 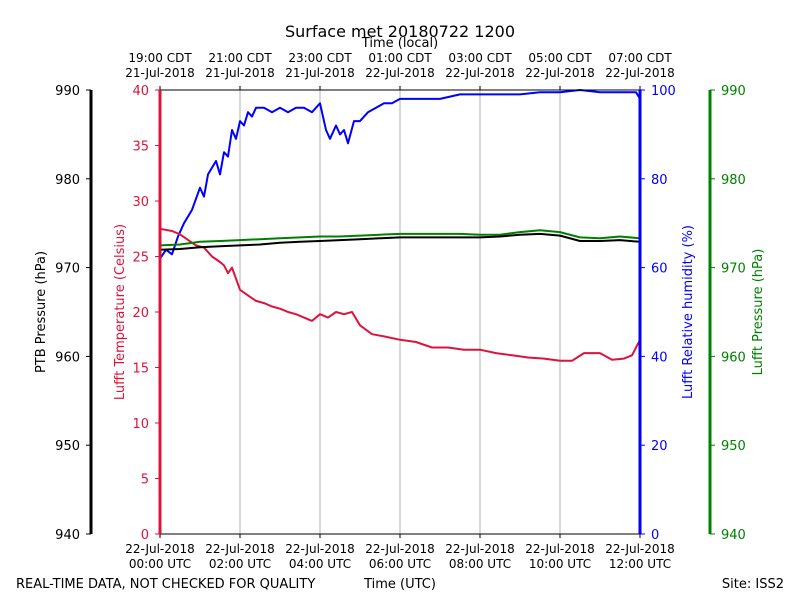 What do you see at coordinates (480, 564) in the screenshot?
I see `x-tick-label-utc-time: 08:00 UTC` at bounding box center [480, 564].